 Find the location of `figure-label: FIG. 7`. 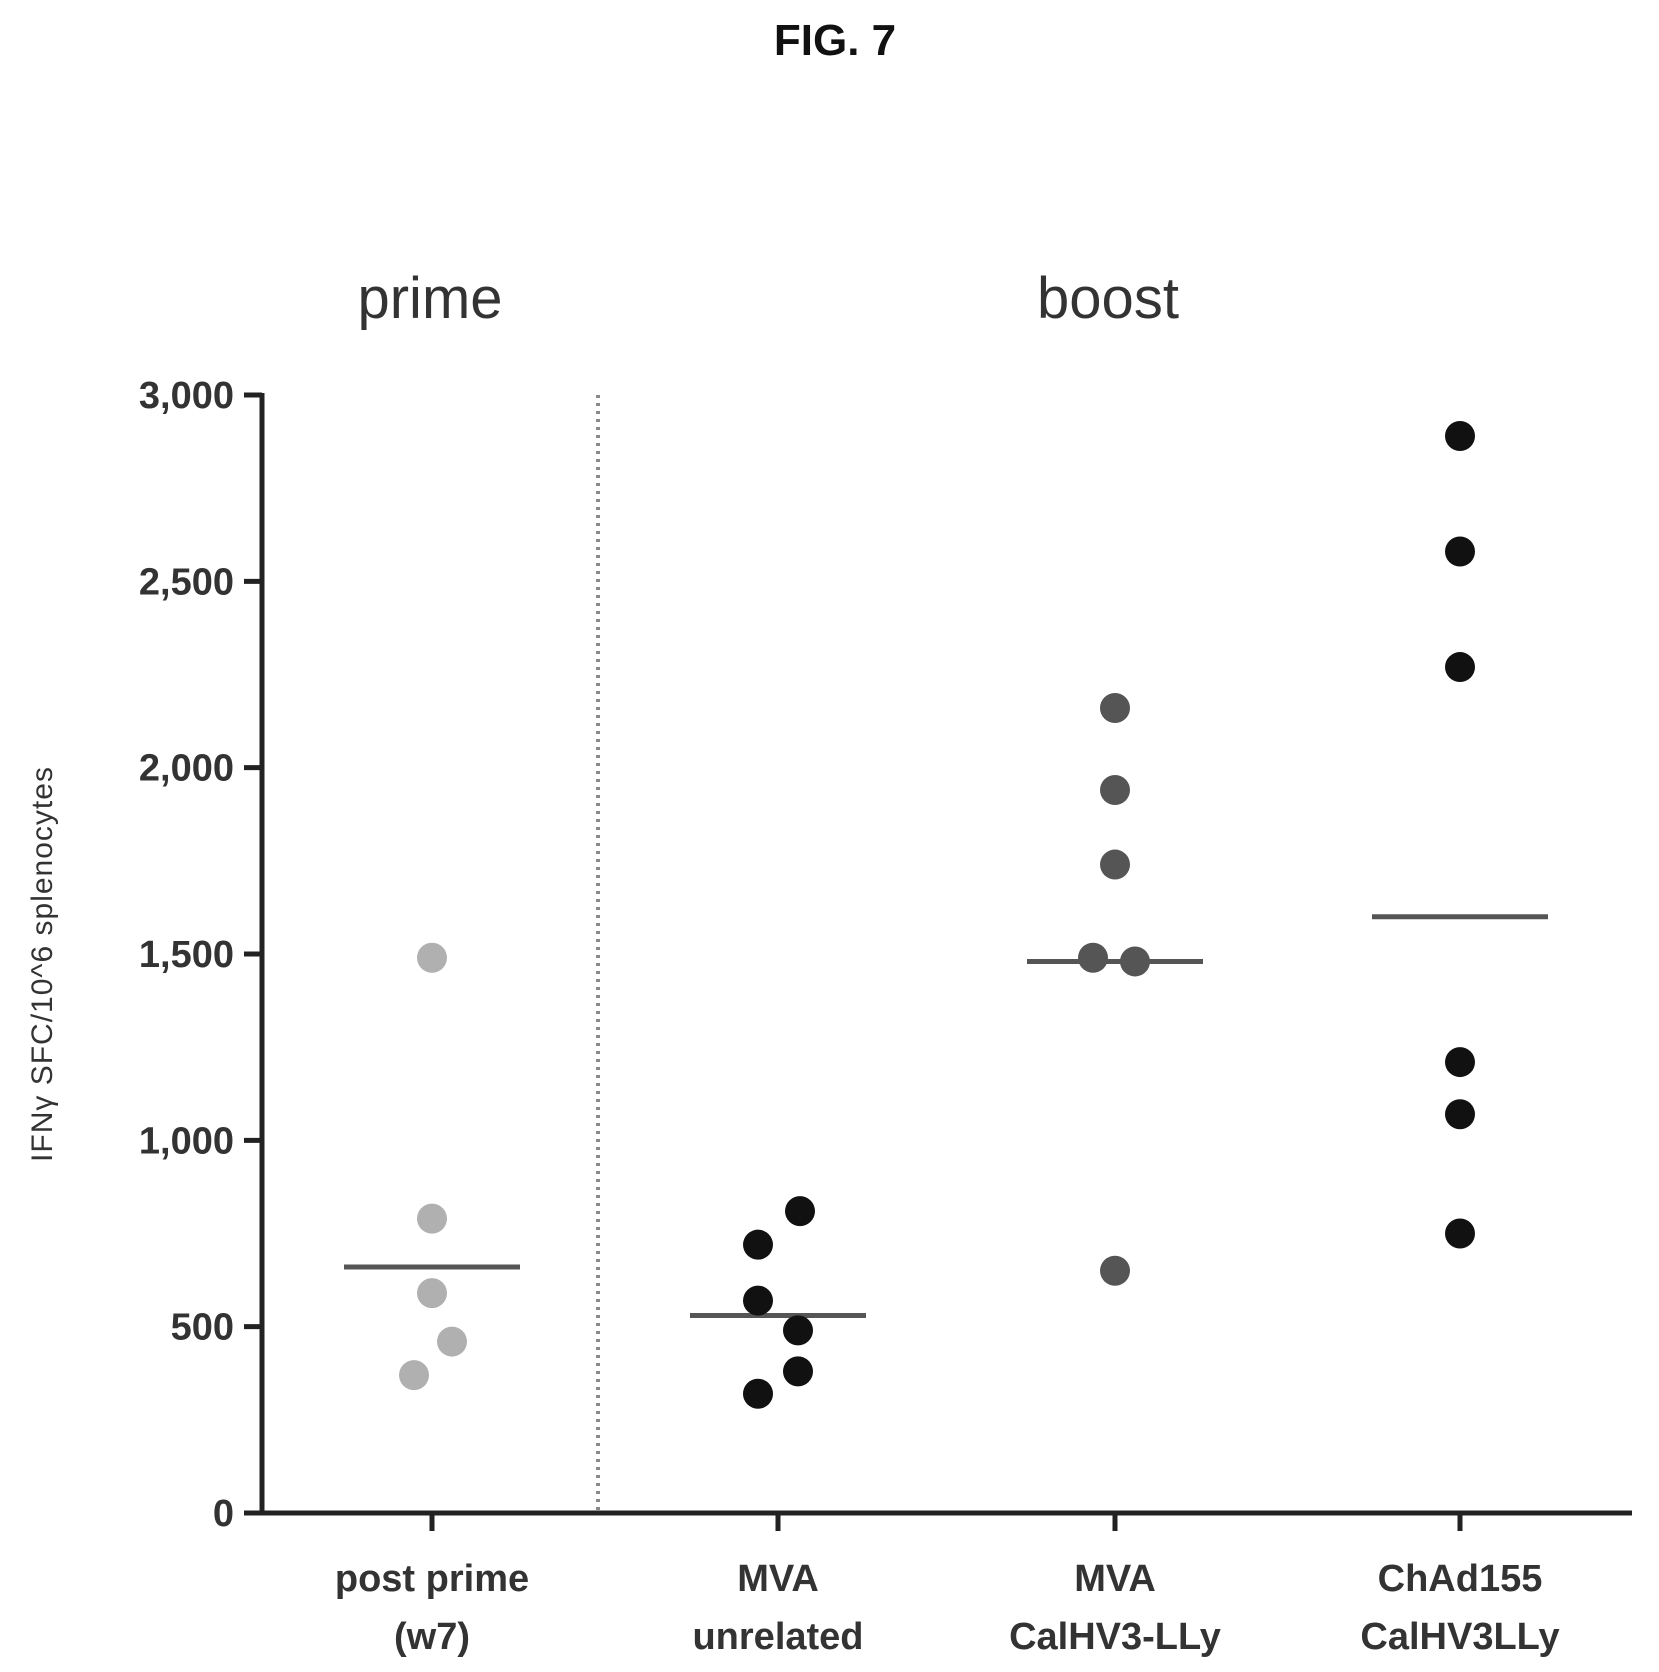

figure-label: FIG. 7 is located at coordinates (835, 40).